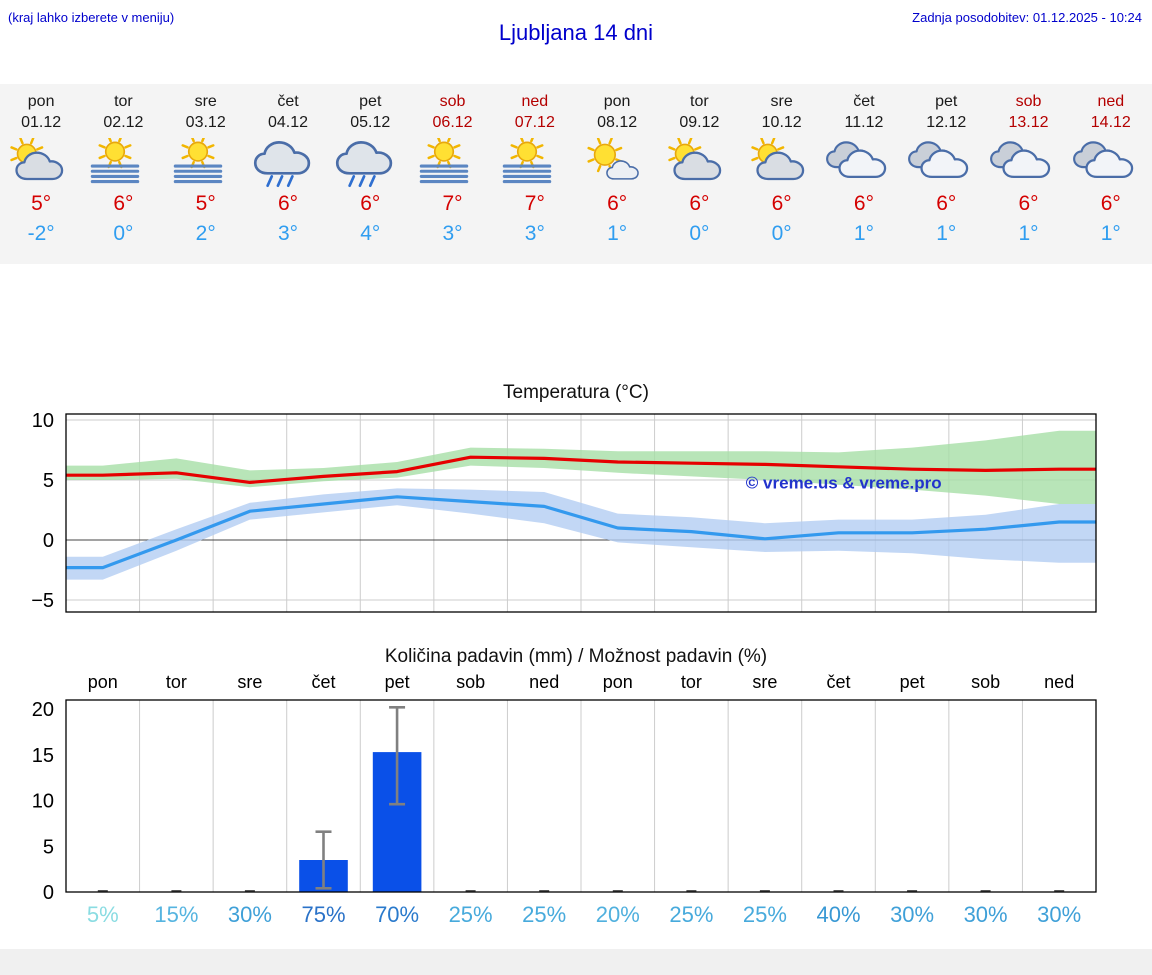 Image resolution: width=1152 pixels, height=975 pixels. Describe the element at coordinates (1059, 682) in the screenshot. I see `axis-day-label: ned` at that location.